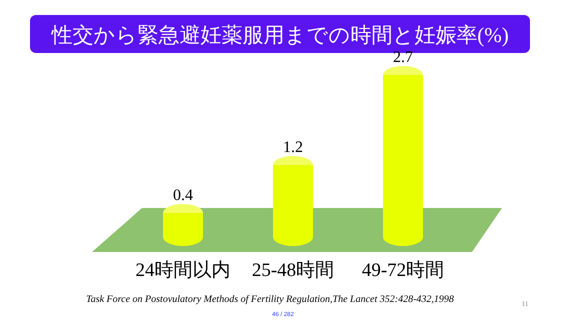 This screenshot has height=320, width=569. I want to click on chart-title: 性交から緊急避妊薬服用までの時間と妊娠率(%), so click(279, 35).